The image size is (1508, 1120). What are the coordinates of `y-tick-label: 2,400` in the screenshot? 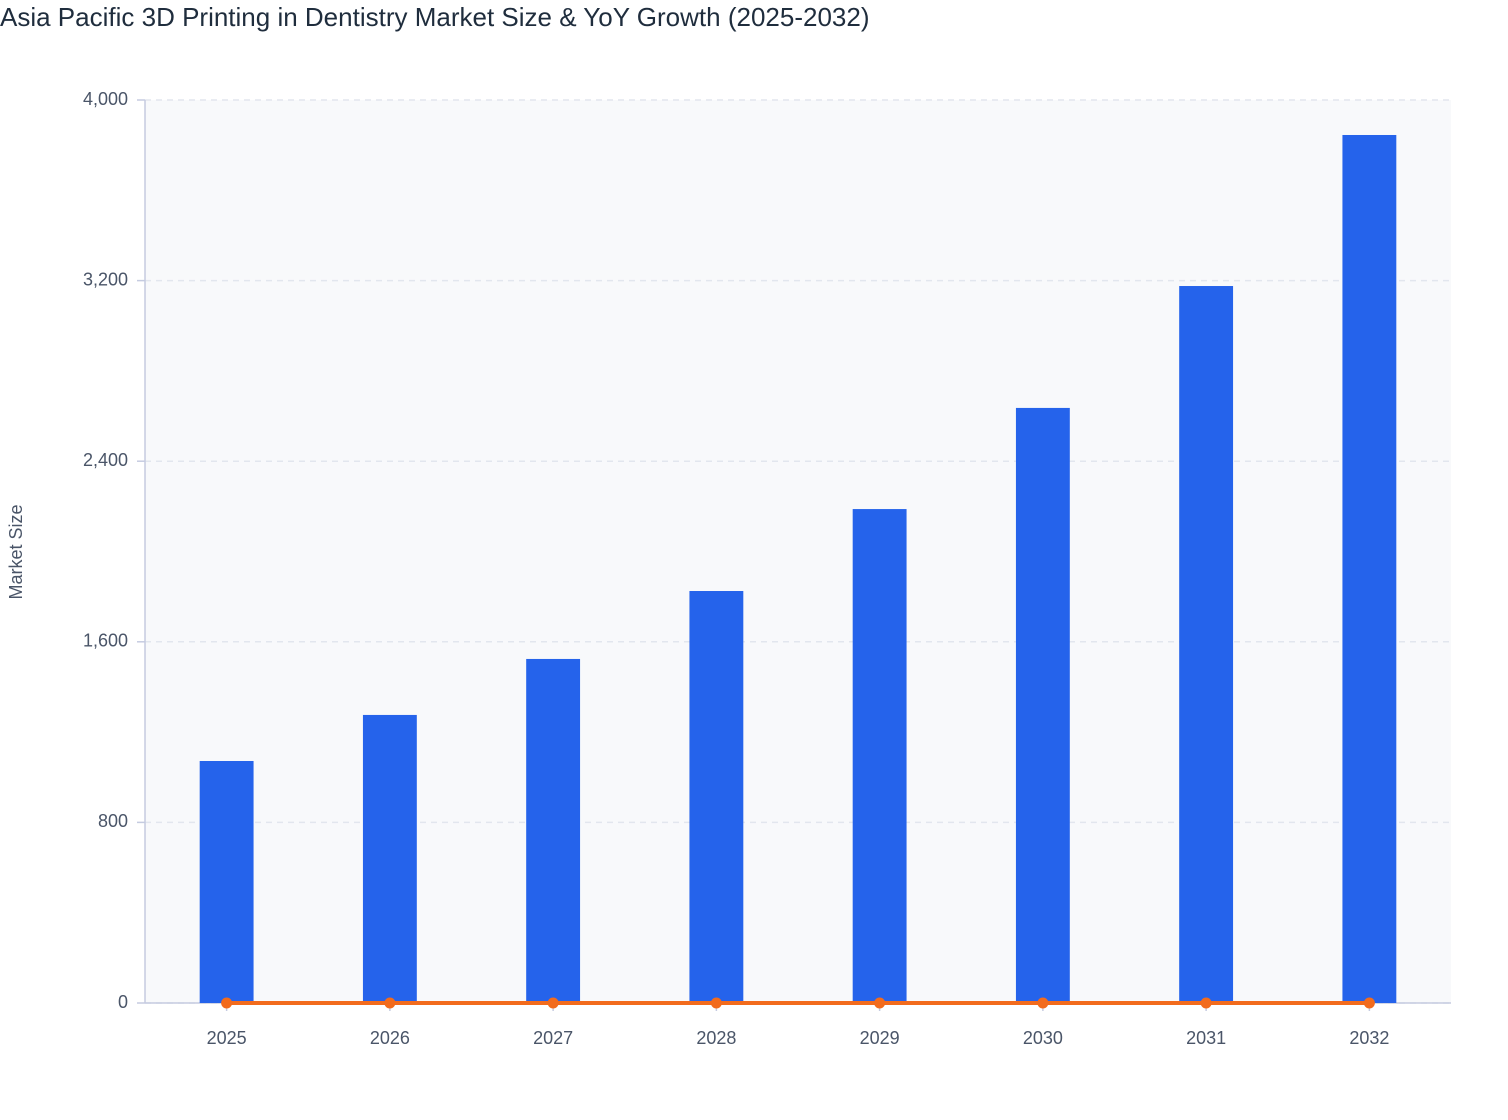 It's located at (105, 460).